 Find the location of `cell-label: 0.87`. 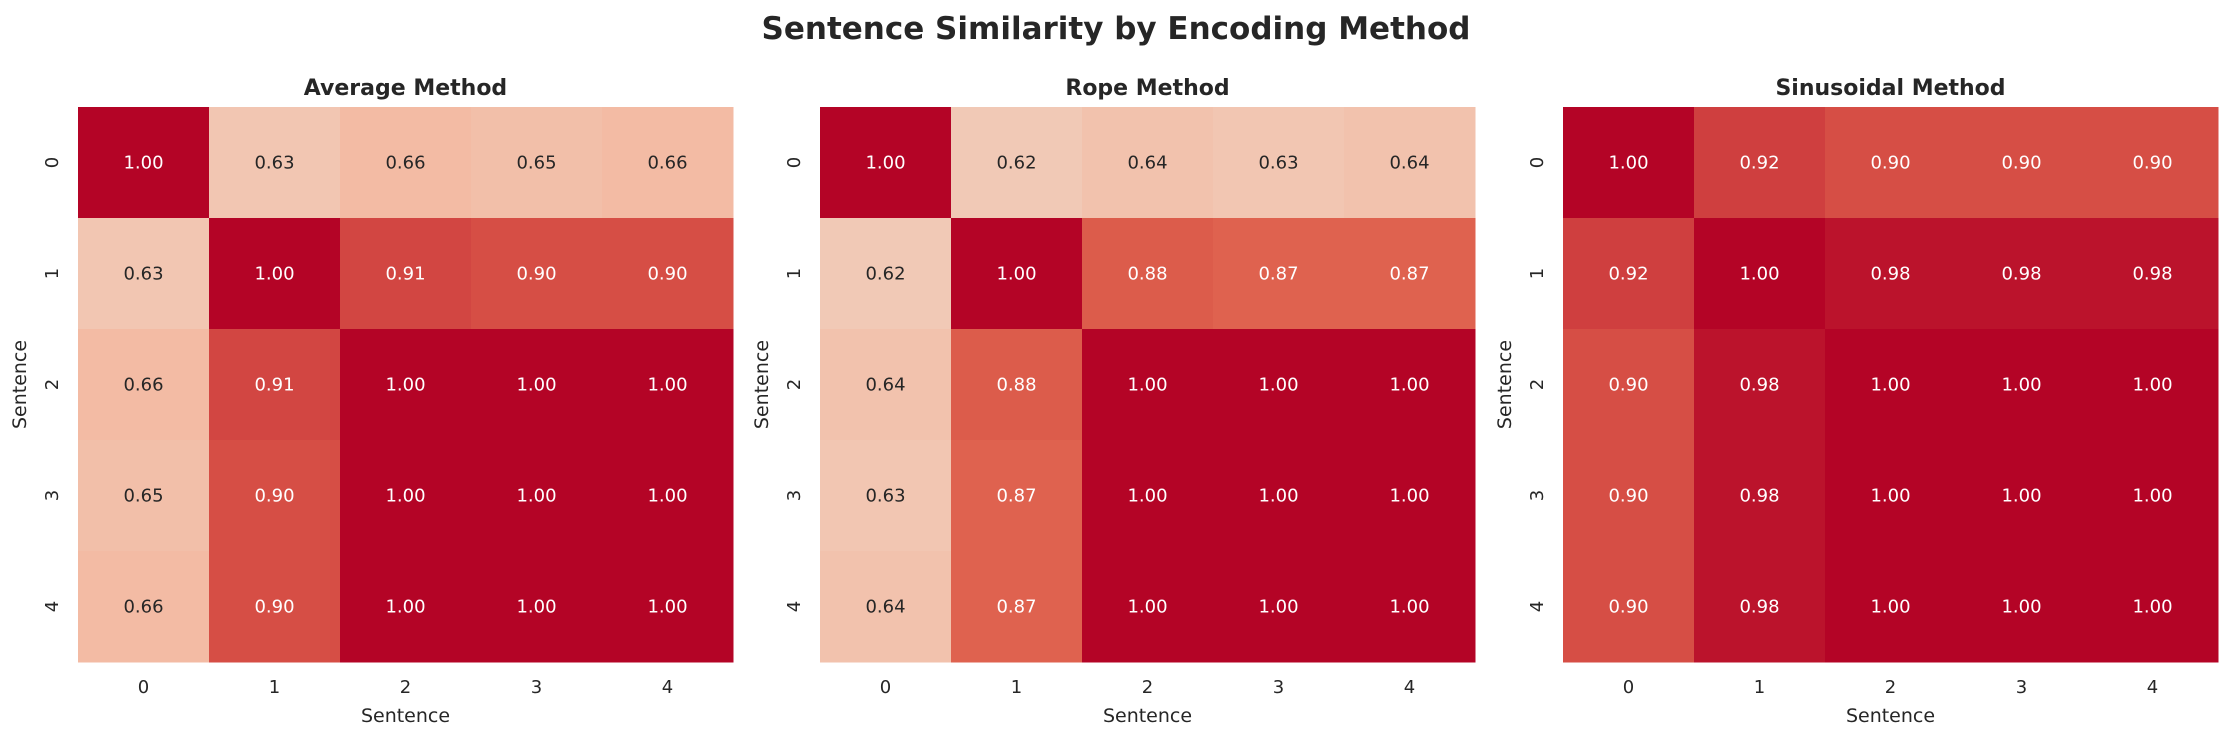

cell-label: 0.87 is located at coordinates (1409, 274).